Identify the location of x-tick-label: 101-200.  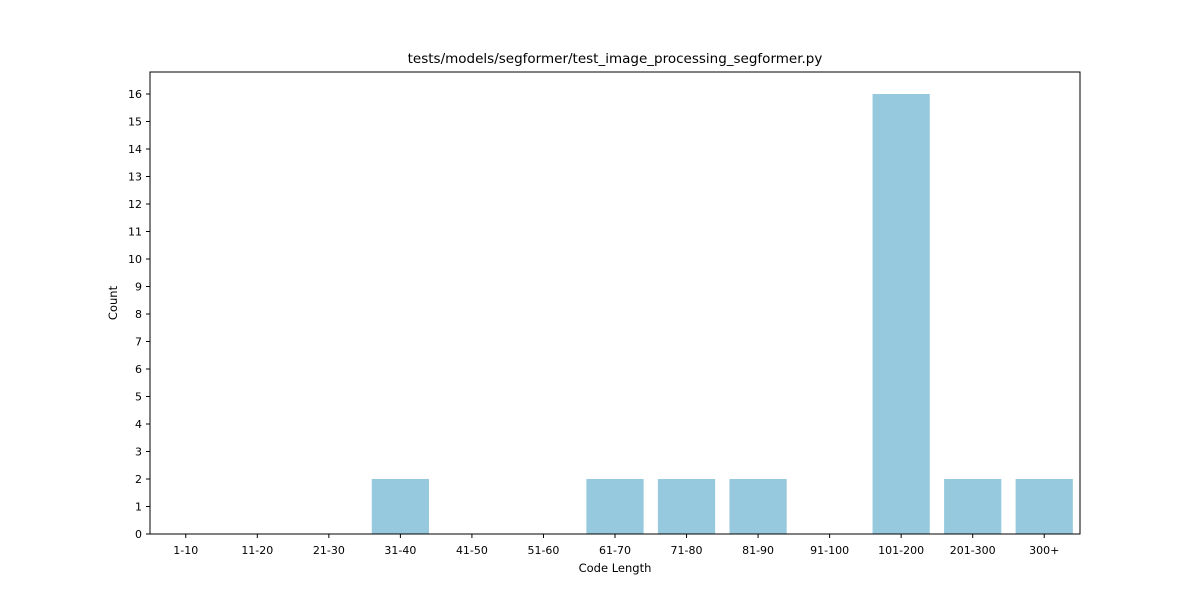
(901, 550).